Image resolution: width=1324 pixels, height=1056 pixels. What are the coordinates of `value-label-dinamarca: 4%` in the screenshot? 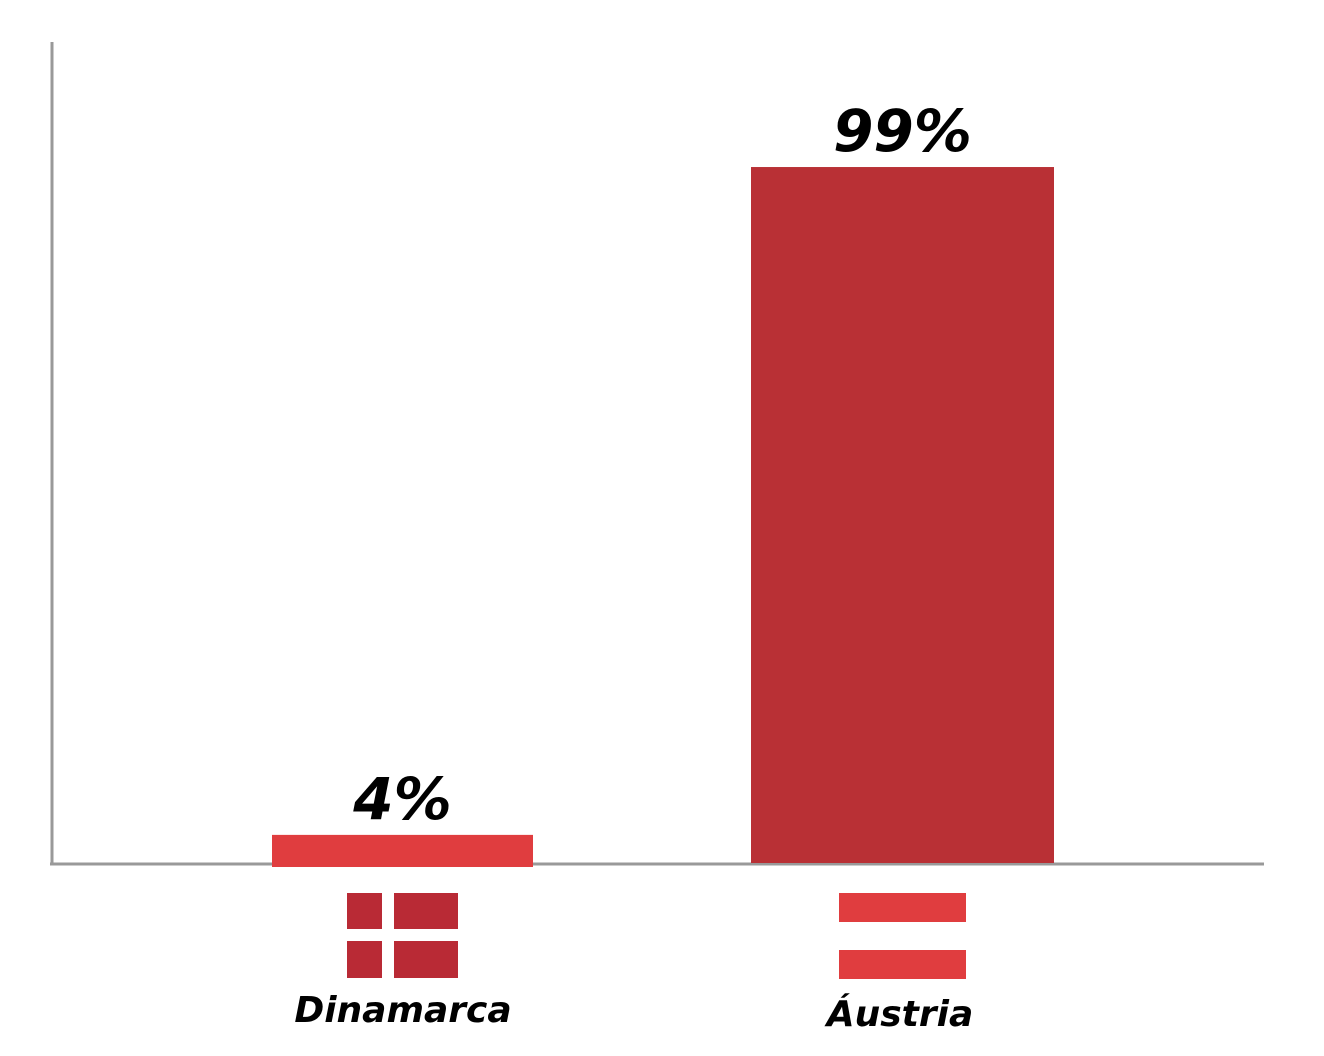 It's located at (401, 799).